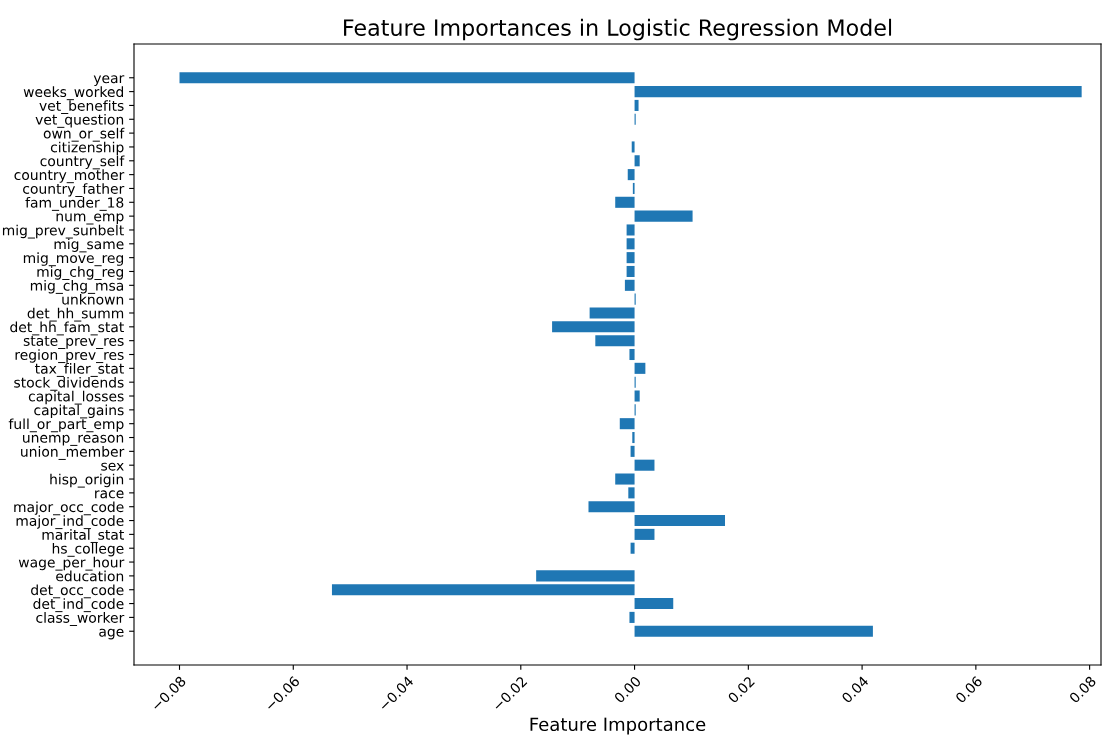 The image size is (1115, 744). What do you see at coordinates (88, 549) in the screenshot?
I see `y-tick-label: hs_college` at bounding box center [88, 549].